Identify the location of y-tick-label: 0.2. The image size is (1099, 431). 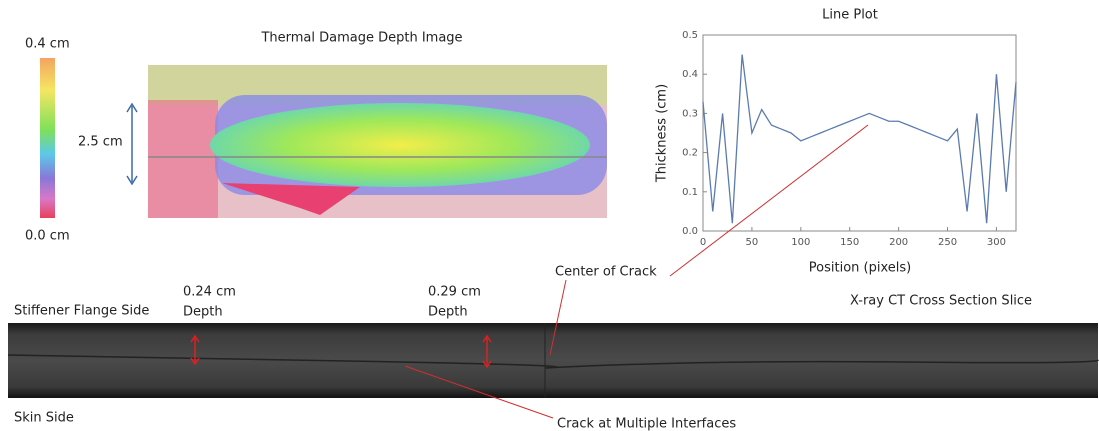
(690, 153).